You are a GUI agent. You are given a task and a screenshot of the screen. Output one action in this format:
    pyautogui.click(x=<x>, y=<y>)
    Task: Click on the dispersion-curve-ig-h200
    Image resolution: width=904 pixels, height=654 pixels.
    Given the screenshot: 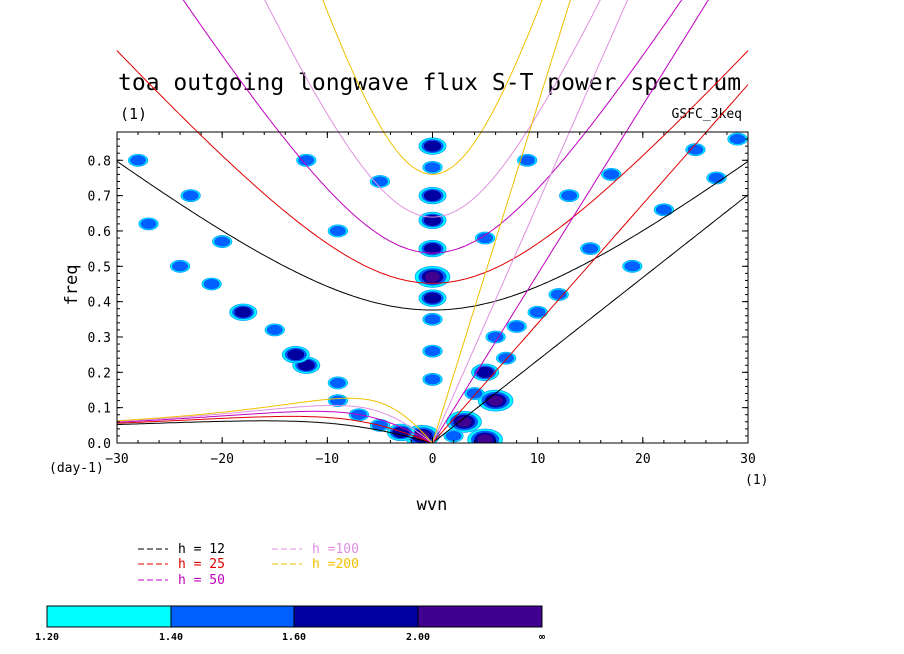 What is the action you would take?
    pyautogui.click(x=432, y=87)
    